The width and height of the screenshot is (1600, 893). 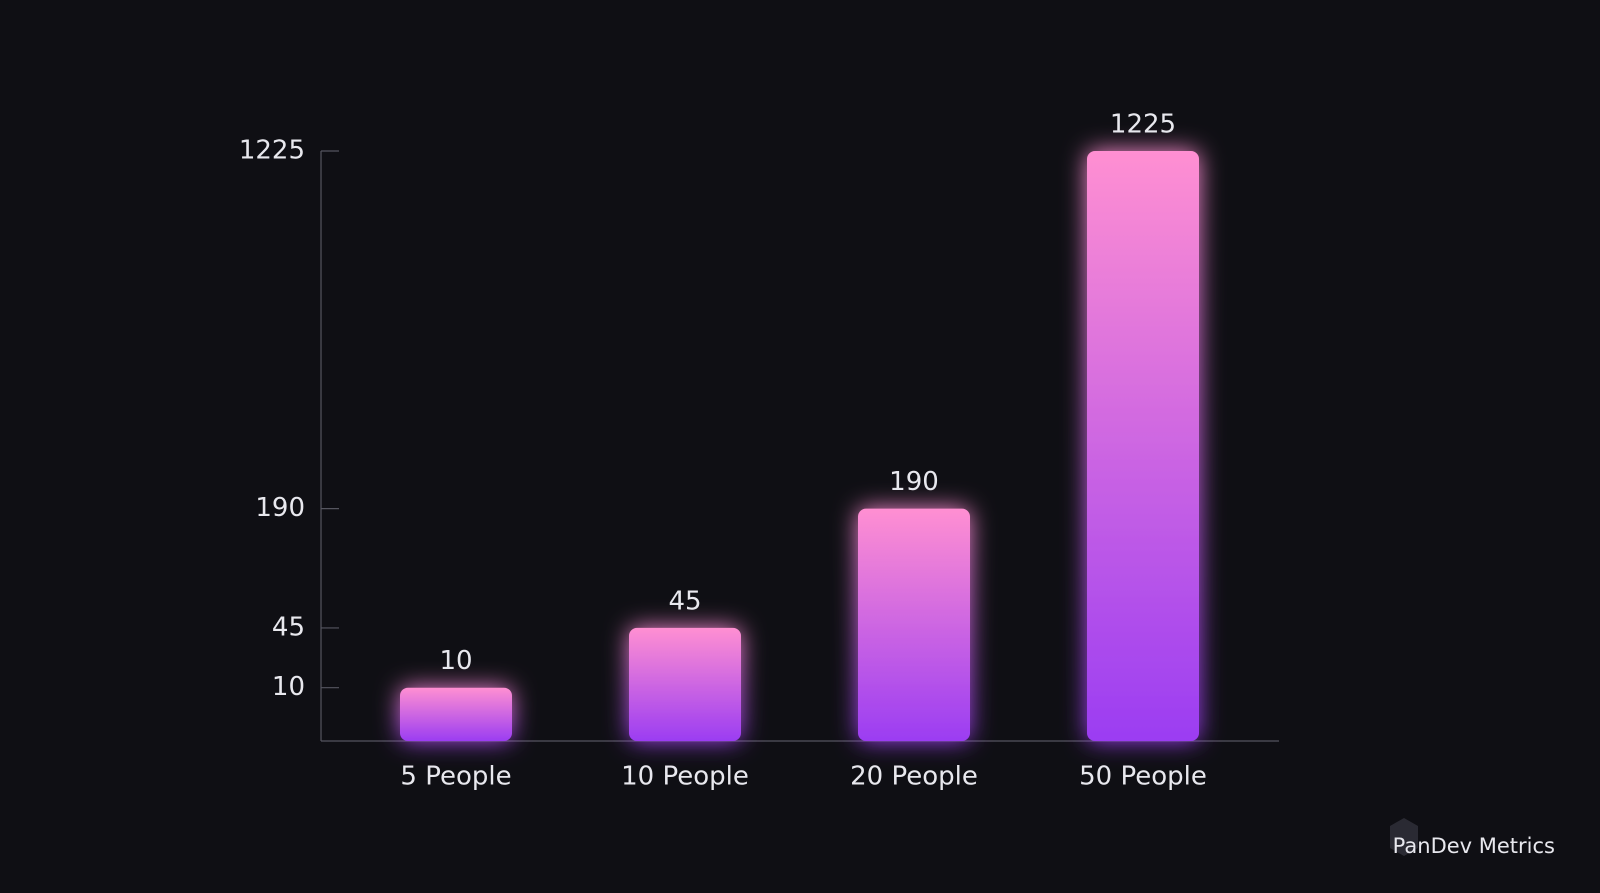 I want to click on value-label: 10, so click(x=455, y=661).